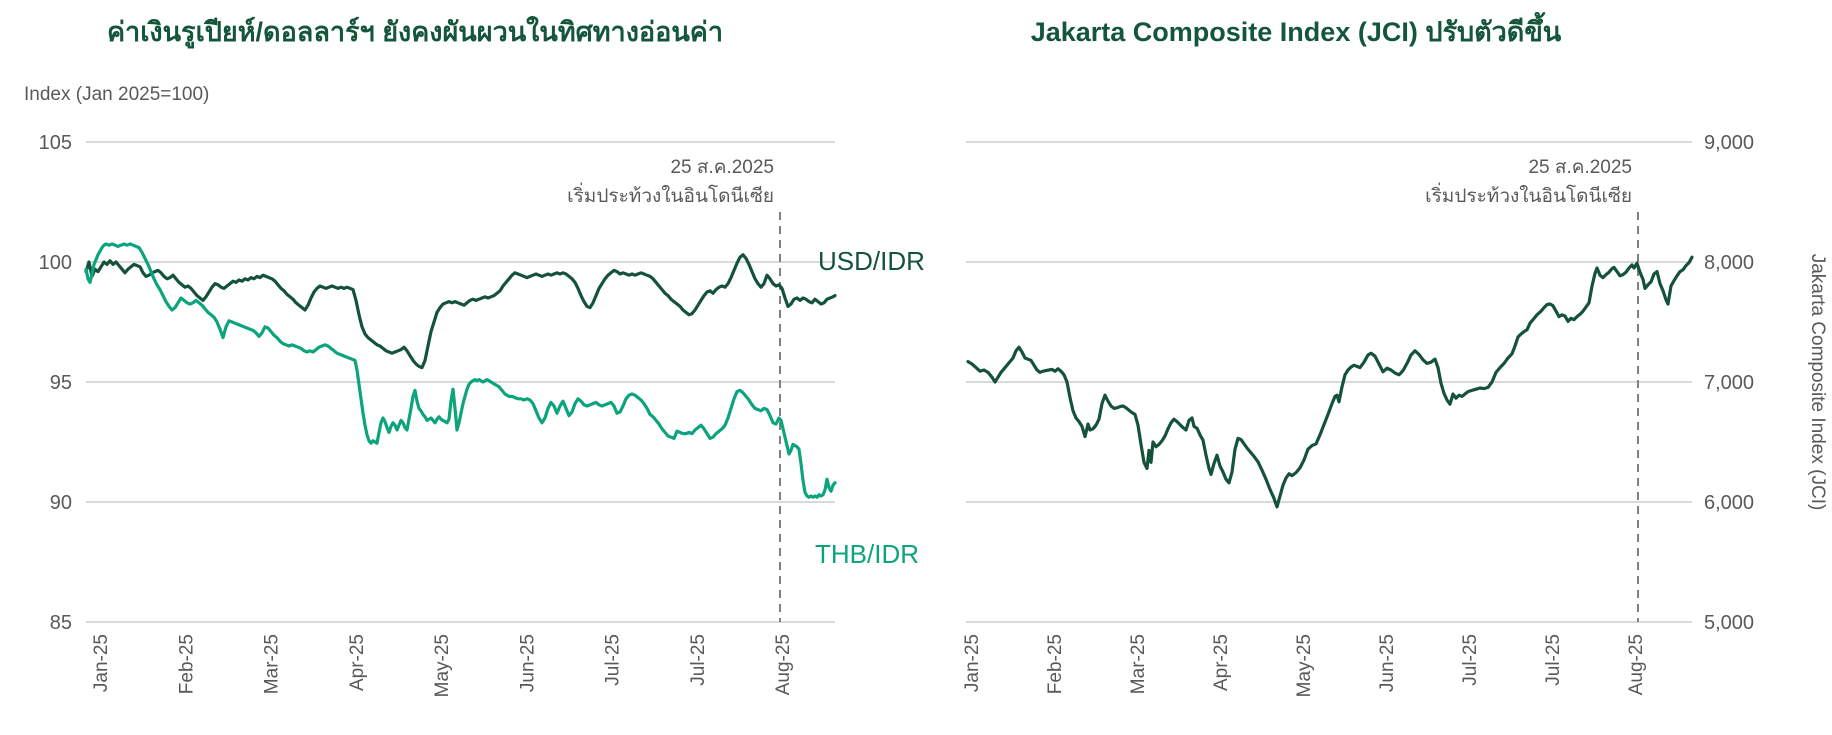  What do you see at coordinates (1729, 503) in the screenshot?
I see `y-axis-tick-label: 6,000` at bounding box center [1729, 503].